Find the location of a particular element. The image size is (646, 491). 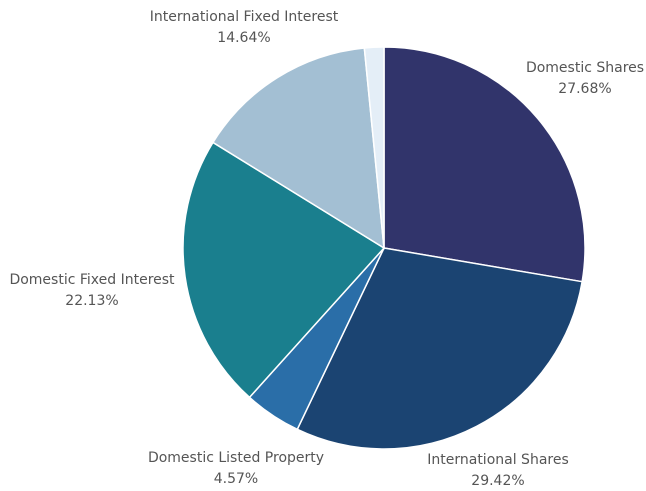

slice-value: 29.42% is located at coordinates (497, 481).